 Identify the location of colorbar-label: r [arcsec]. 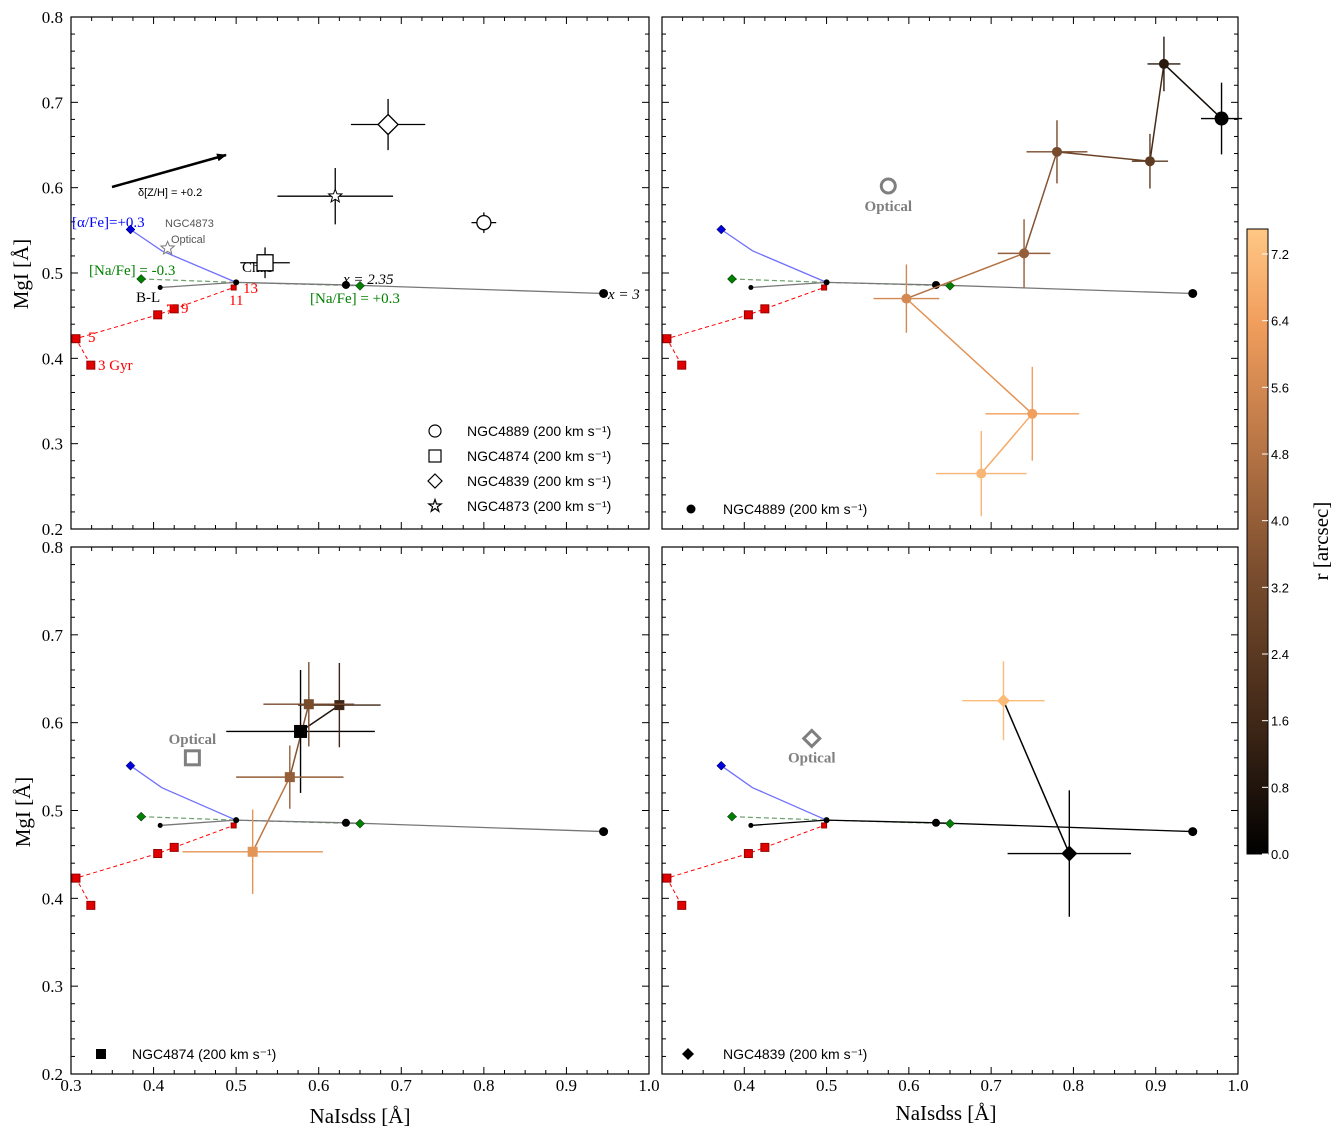
(1321, 541).